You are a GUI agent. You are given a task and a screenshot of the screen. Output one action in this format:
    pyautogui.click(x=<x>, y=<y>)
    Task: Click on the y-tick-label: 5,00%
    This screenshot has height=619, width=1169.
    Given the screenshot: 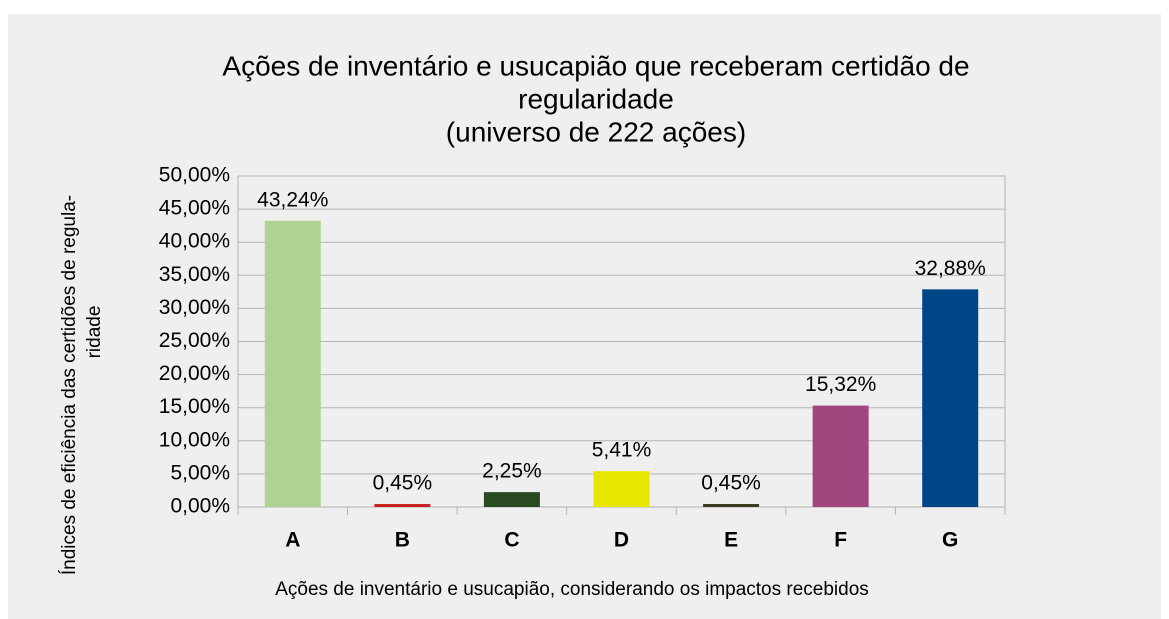 What is the action you would take?
    pyautogui.click(x=200, y=472)
    